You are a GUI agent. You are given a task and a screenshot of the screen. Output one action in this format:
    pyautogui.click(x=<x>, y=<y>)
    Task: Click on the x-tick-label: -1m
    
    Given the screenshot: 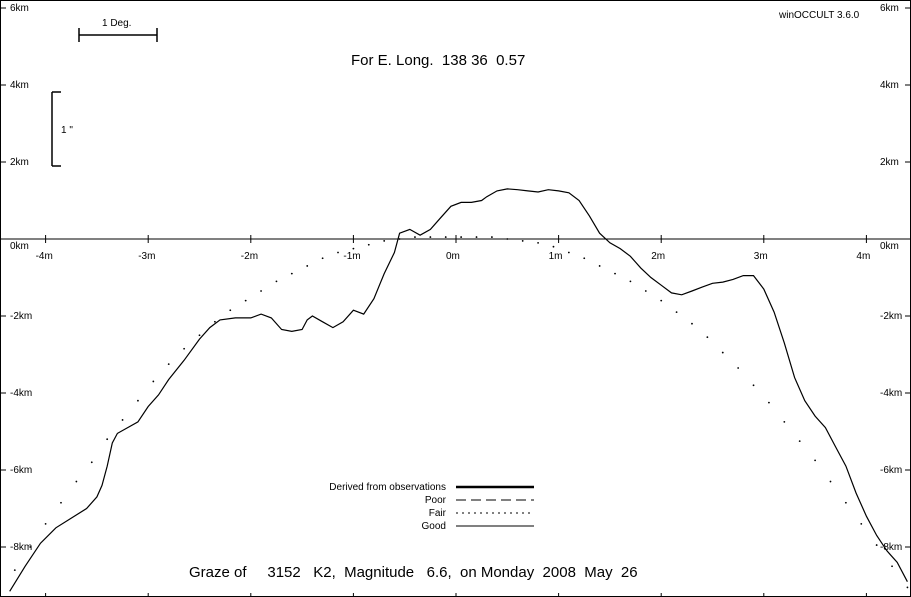 What is the action you would take?
    pyautogui.click(x=351, y=256)
    